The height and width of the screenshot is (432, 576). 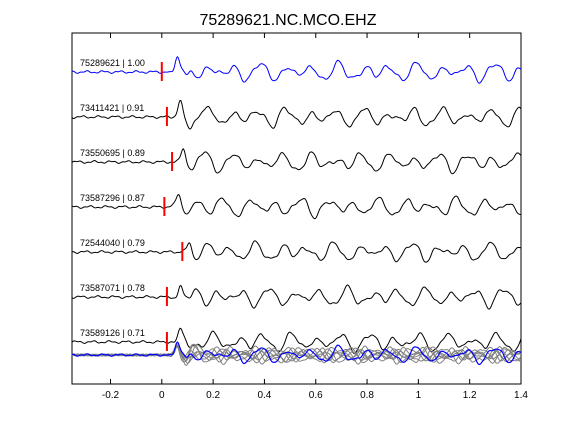 I want to click on trace-3-label: 73550695 | 0.89, so click(x=112, y=153).